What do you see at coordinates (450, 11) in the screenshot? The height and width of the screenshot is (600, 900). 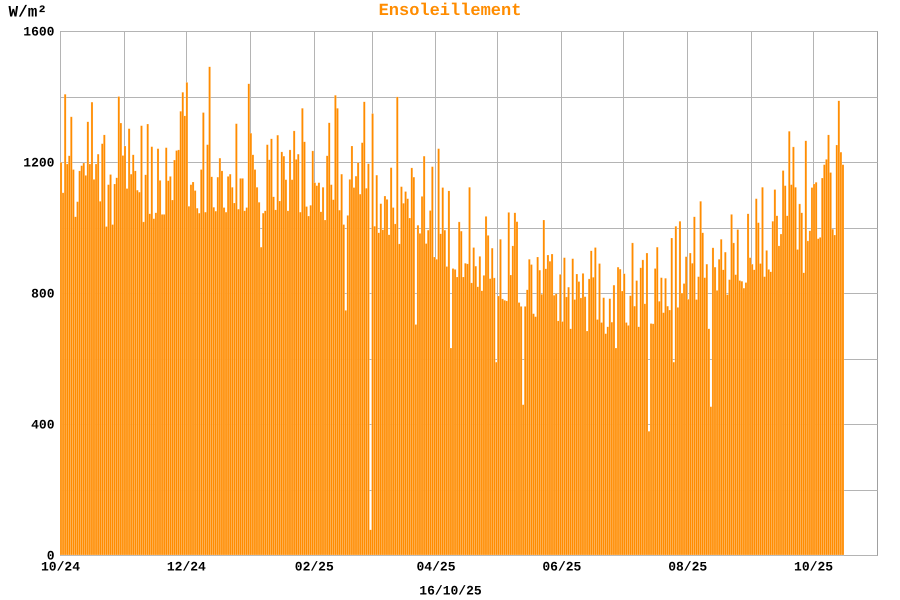 I see `chart-title: Ensoleillement` at bounding box center [450, 11].